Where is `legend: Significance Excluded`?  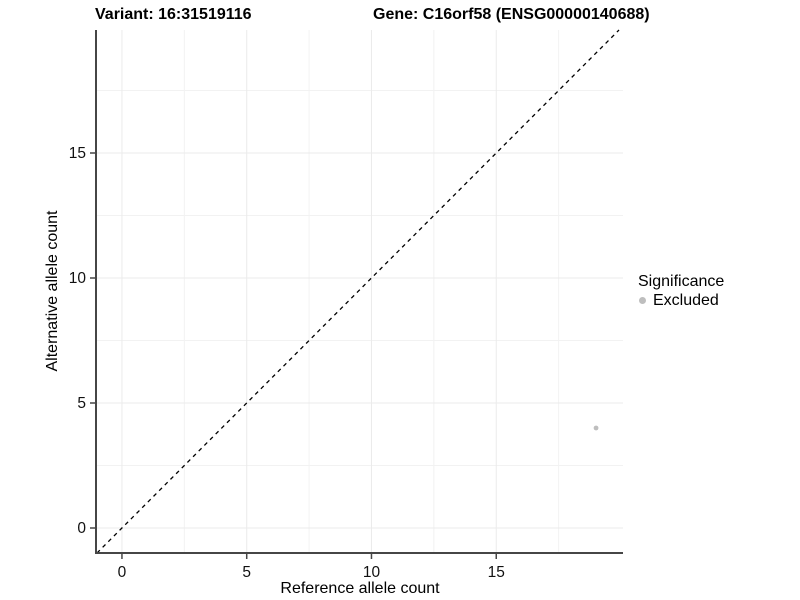 legend: Significance Excluded is located at coordinates (680, 291).